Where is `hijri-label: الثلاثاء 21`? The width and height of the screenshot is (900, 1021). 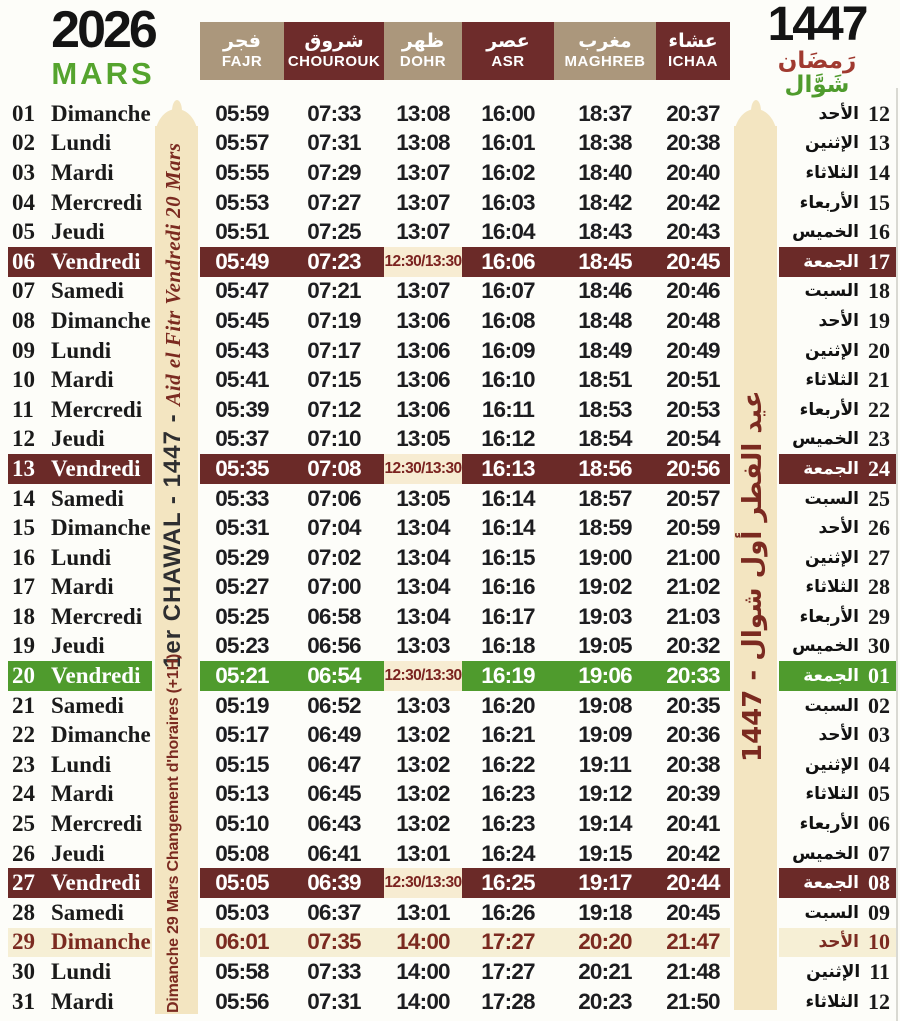
hijri-label: الثلاثاء 21 is located at coordinates (838, 380).